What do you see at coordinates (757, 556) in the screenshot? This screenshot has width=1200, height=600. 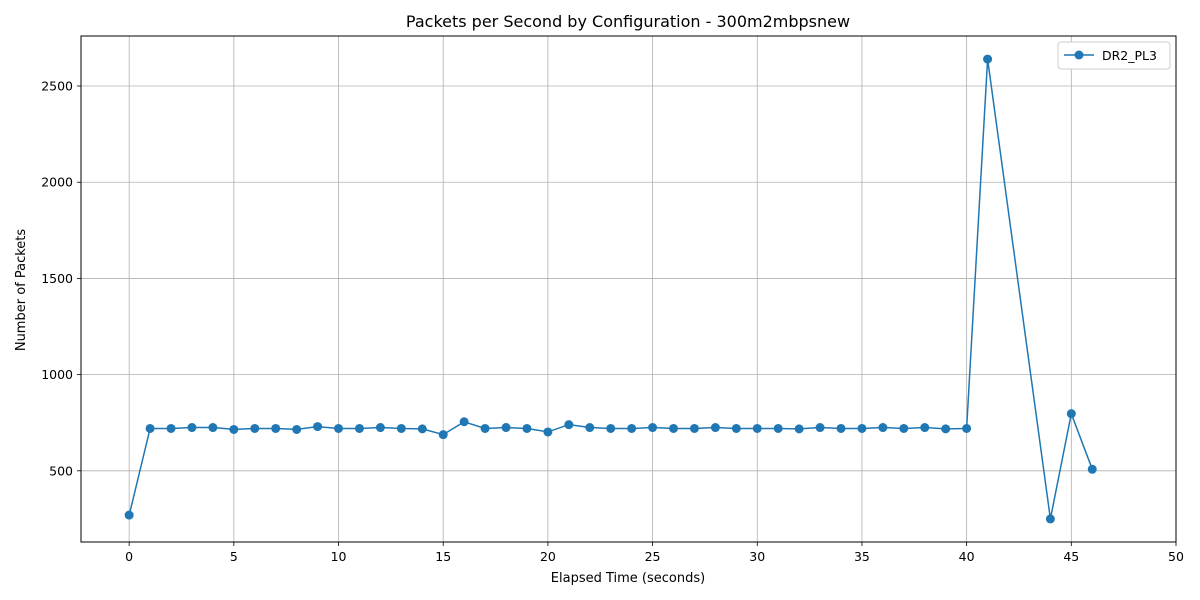 I see `x-tick-label: 30` at bounding box center [757, 556].